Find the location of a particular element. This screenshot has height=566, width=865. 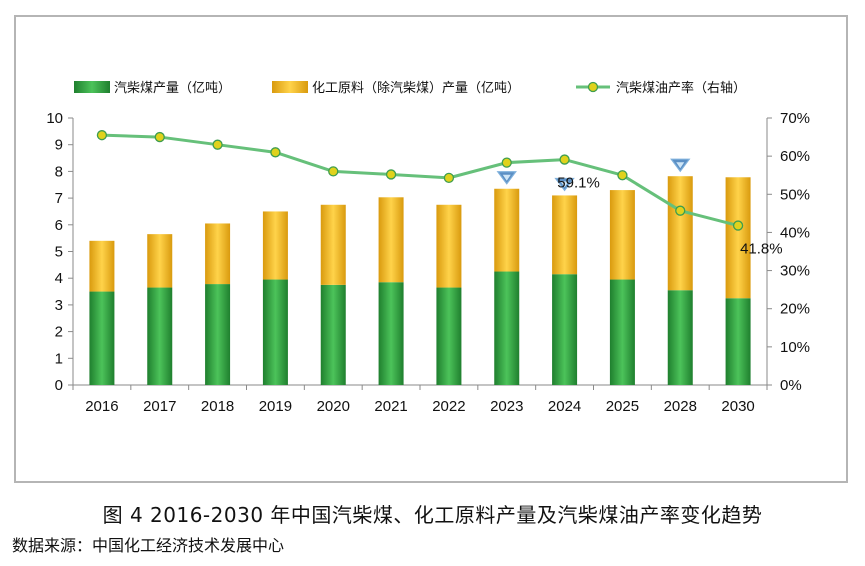

right-tick-label: 10% is located at coordinates (795, 347).